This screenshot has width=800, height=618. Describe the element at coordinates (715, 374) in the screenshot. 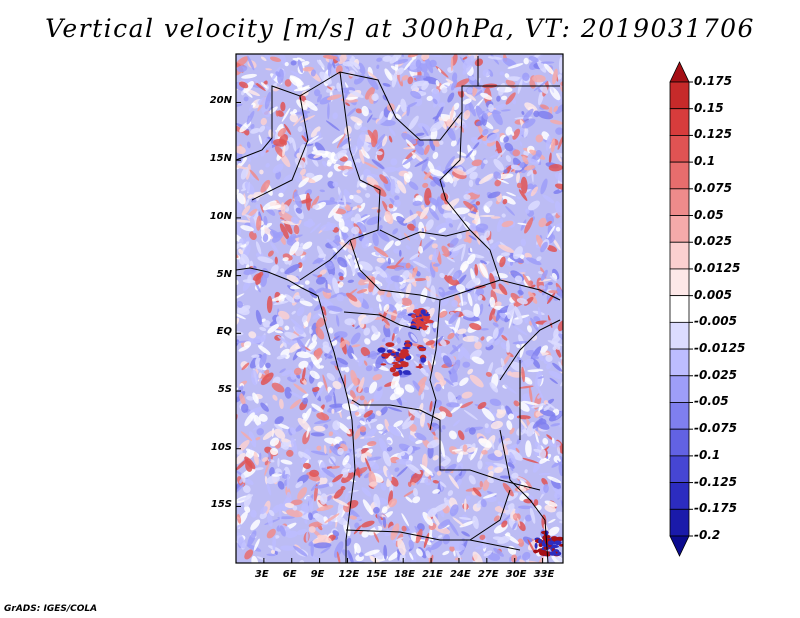

I see `colorbar-label: -0.025` at that location.